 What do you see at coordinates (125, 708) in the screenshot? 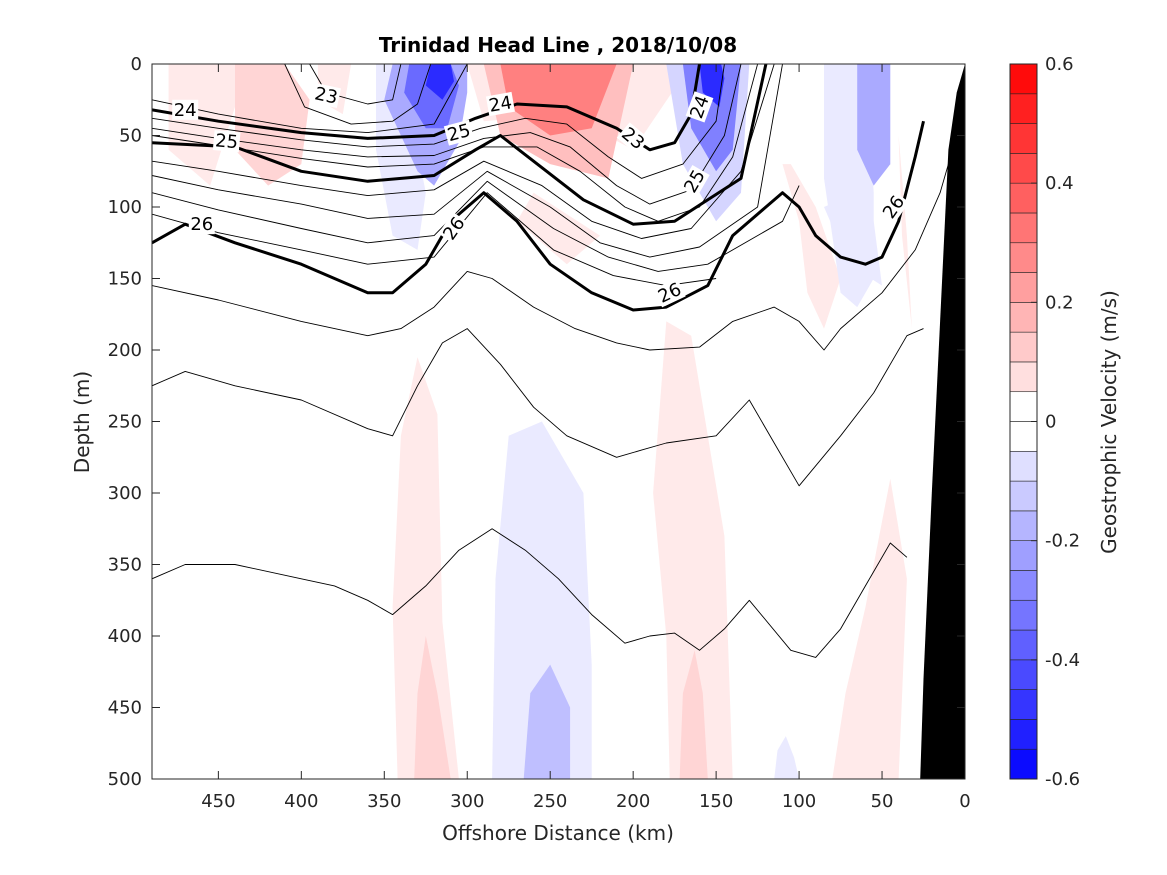
I see `y-tick-label: 450` at bounding box center [125, 708].